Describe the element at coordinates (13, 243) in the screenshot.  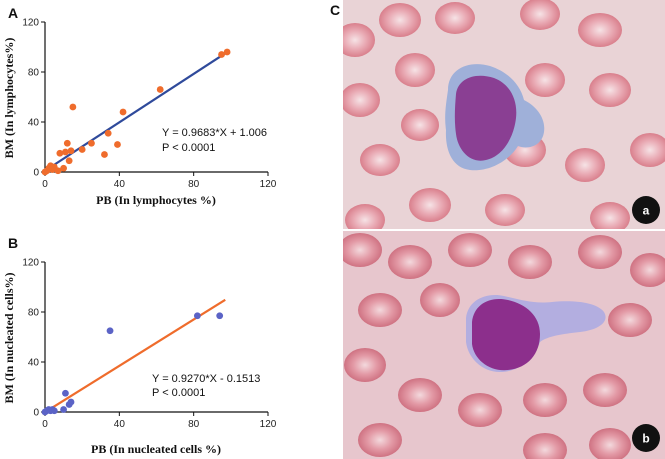
I see `panel-letter-b: B` at that location.